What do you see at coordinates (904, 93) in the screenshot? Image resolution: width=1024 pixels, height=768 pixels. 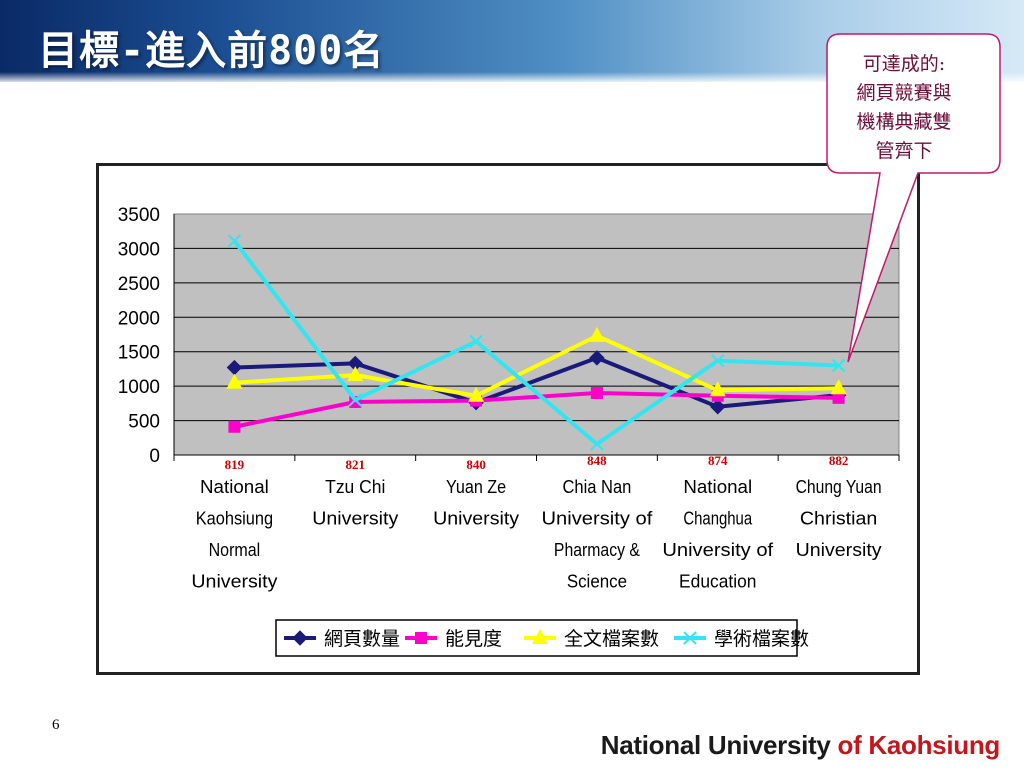 I see `callout-line: 網頁競賽與` at bounding box center [904, 93].